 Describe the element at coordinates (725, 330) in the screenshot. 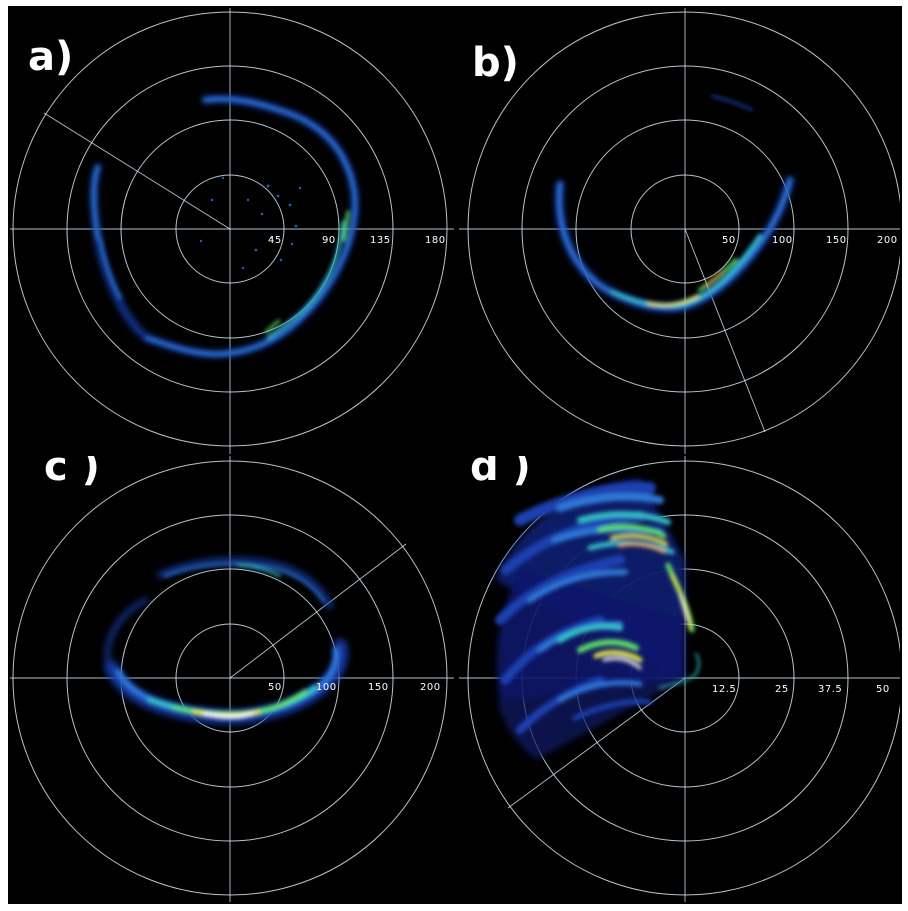

I see `bearing-line-b` at that location.